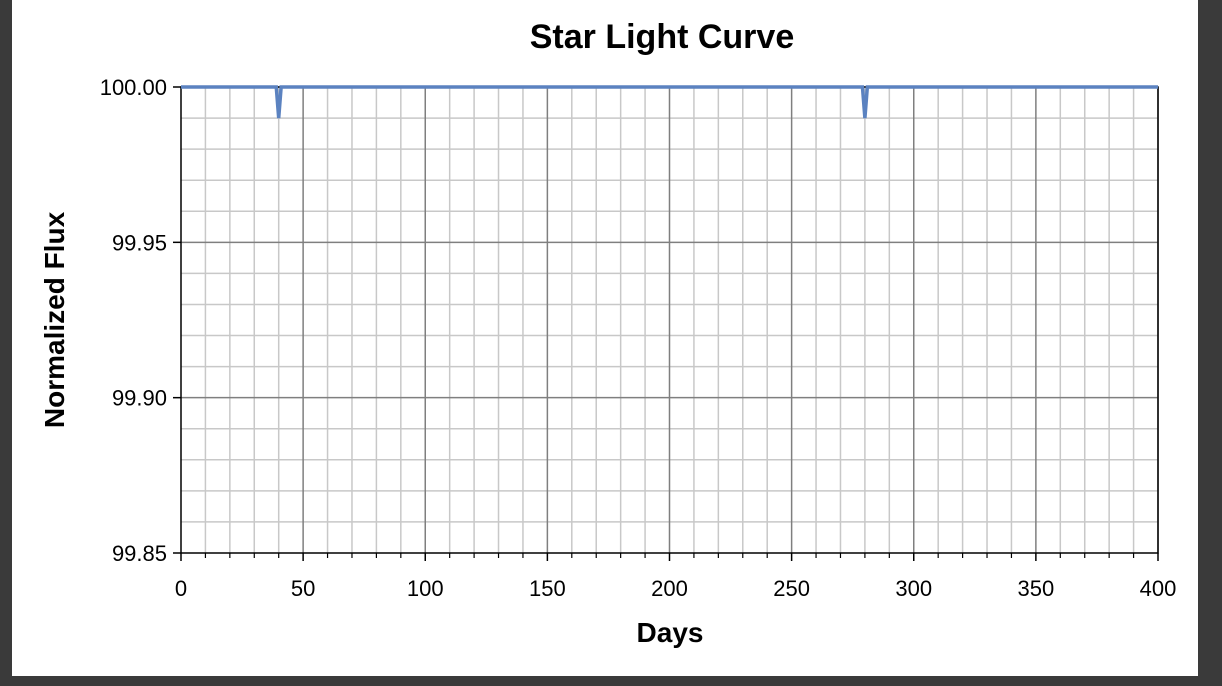 The height and width of the screenshot is (686, 1222). What do you see at coordinates (547, 588) in the screenshot?
I see `x-tick-label: 150` at bounding box center [547, 588].